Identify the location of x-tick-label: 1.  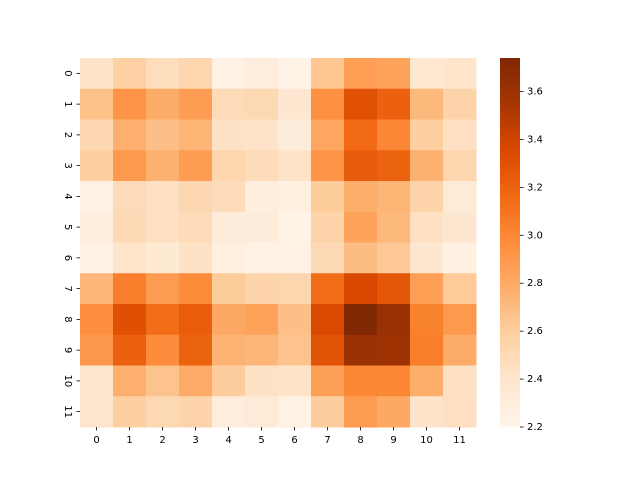
(129, 440).